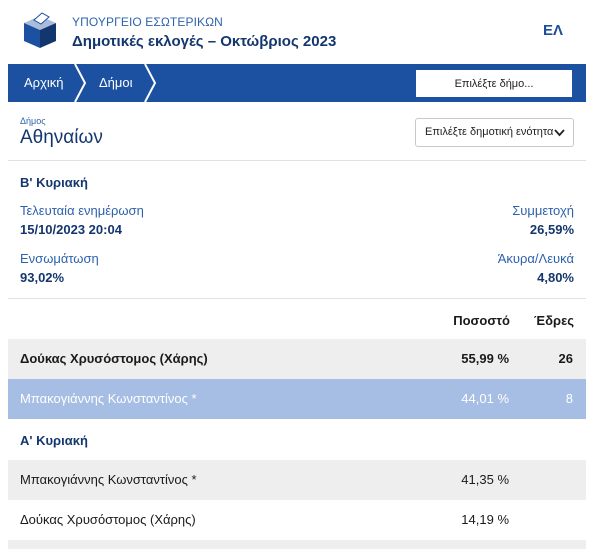 The height and width of the screenshot is (549, 589). Describe the element at coordinates (489, 132) in the screenshot. I see `municipal-unit-select-value: Επιλέξτε δημοτική ενότητα` at that location.